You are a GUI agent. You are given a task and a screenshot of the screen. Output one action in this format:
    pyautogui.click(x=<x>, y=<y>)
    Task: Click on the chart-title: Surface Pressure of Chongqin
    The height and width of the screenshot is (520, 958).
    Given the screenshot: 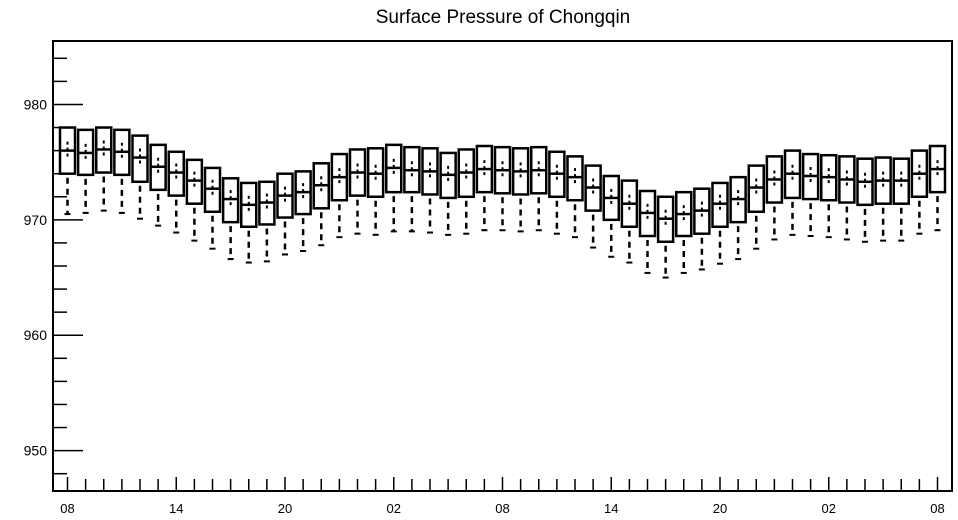 What is the action you would take?
    pyautogui.click(x=503, y=17)
    